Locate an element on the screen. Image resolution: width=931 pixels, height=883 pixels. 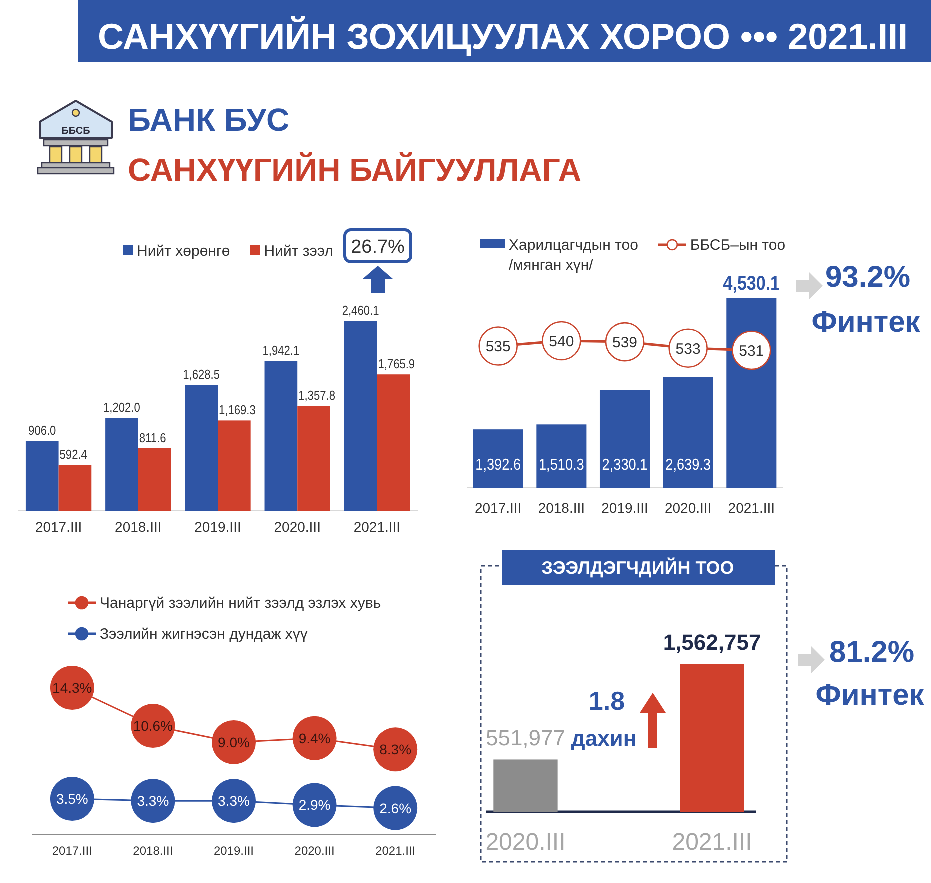
text: САНХҮҮГИЙН ЗОХИЦУУЛАХ ХОРОО ••• 2021.III is located at coordinates (504, 36).